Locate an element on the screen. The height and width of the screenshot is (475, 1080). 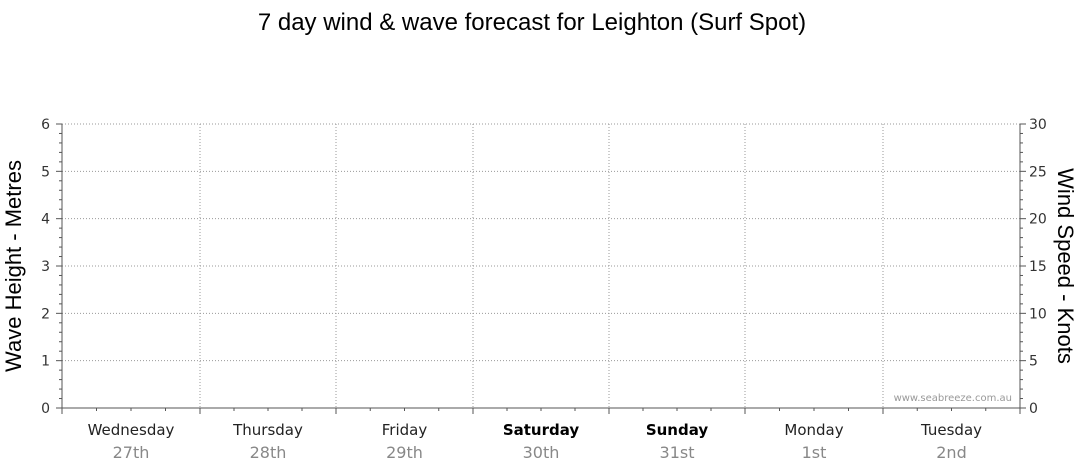
right-axis-title: Wind Speed - Knots is located at coordinates (1065, 266).